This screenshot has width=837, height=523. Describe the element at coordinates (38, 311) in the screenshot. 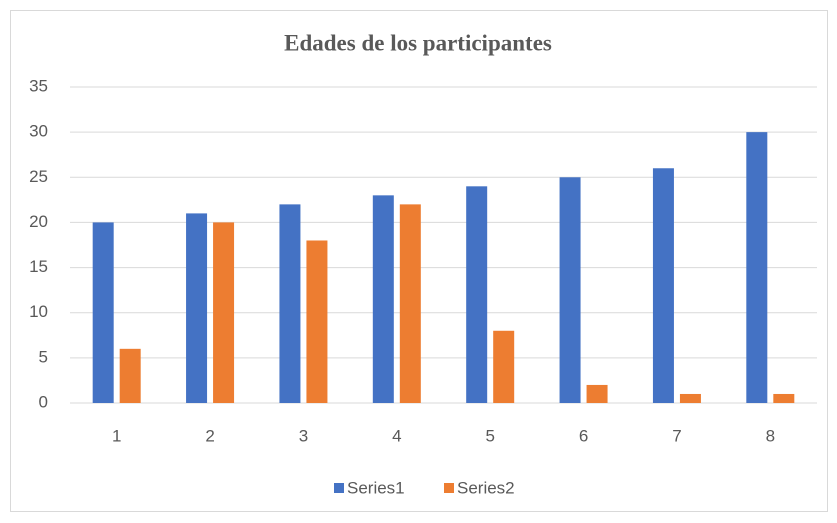

I see `y-tick-label: 10` at that location.